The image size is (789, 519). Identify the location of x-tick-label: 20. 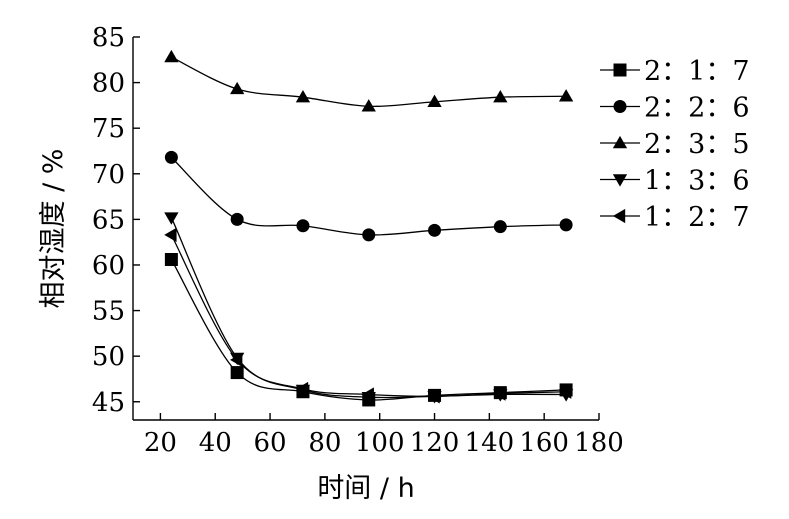
(160, 443).